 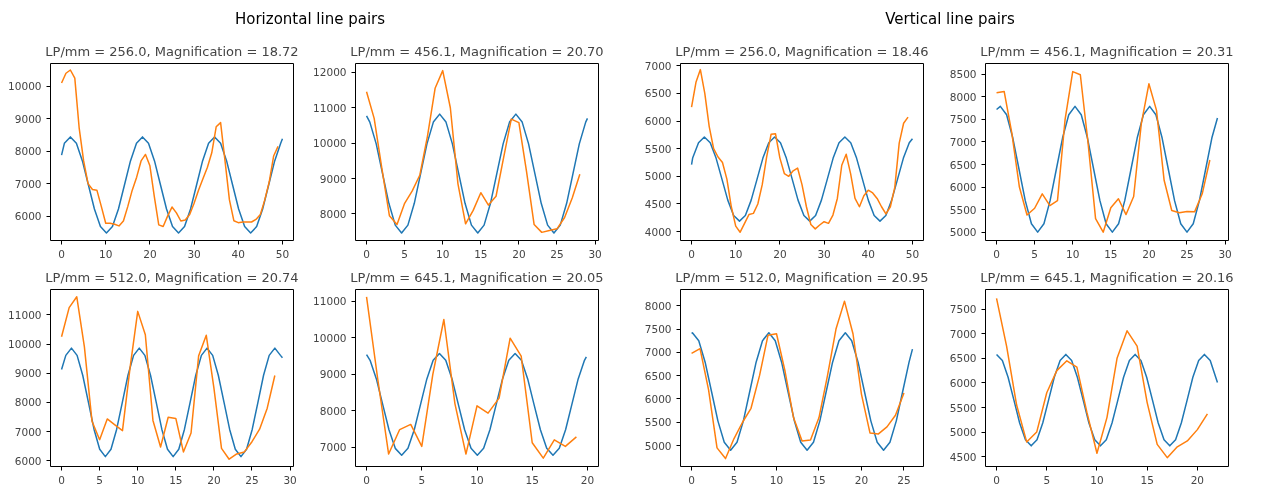 I want to click on text: Horizontal line pairs, so click(x=310, y=19).